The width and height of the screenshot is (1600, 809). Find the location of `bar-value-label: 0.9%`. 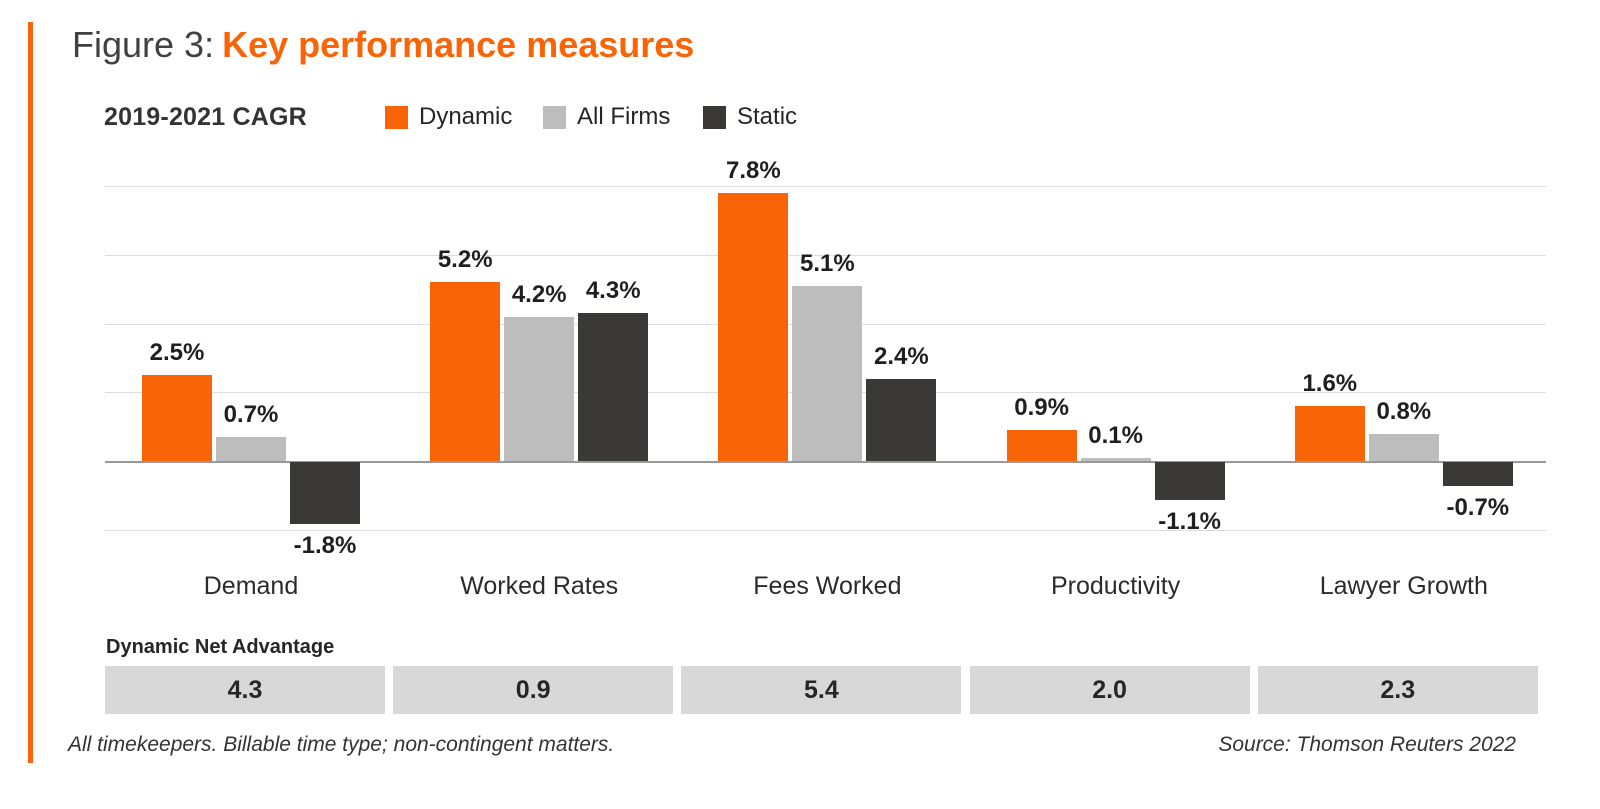

bar-value-label: 0.9% is located at coordinates (1041, 408).